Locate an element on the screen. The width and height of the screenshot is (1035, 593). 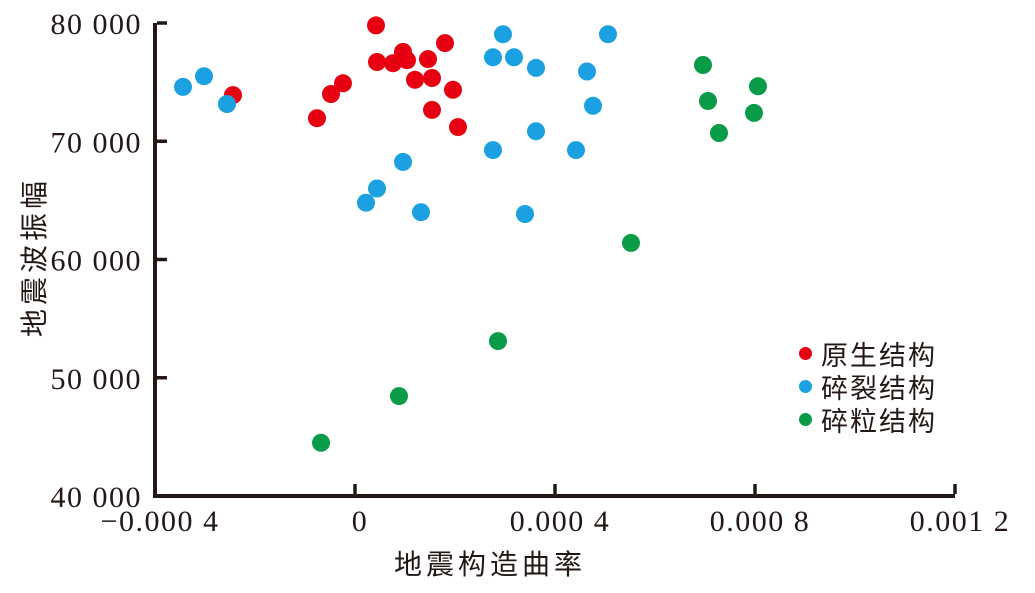
legend-item-granular-structure: 碎粒结构 is located at coordinates (868, 420).